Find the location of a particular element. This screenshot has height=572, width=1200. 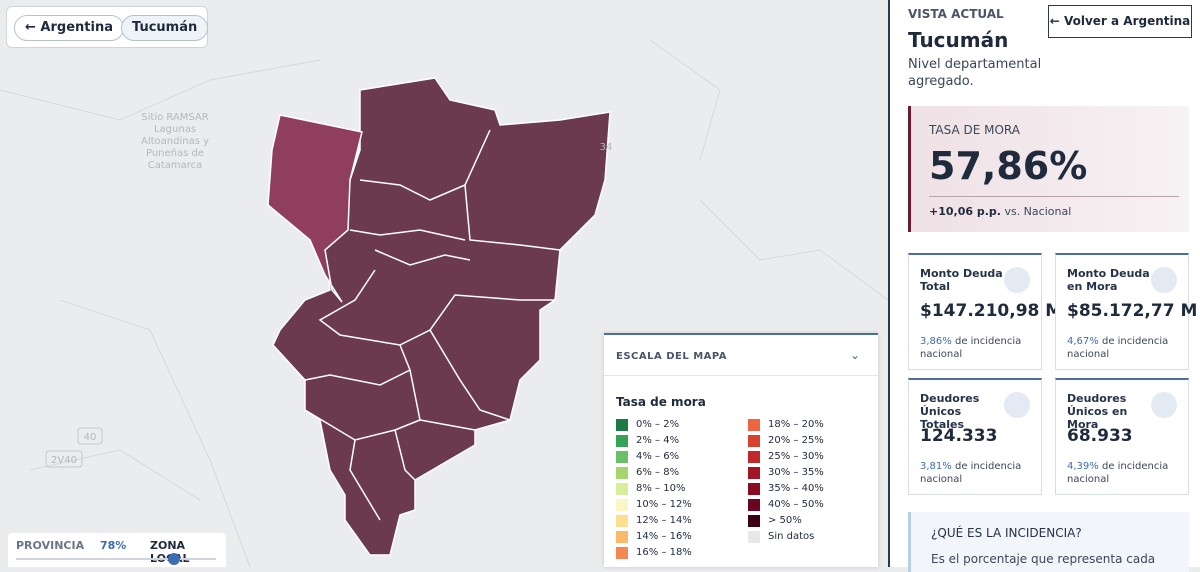

legend-label: 4% – 6% is located at coordinates (658, 456).